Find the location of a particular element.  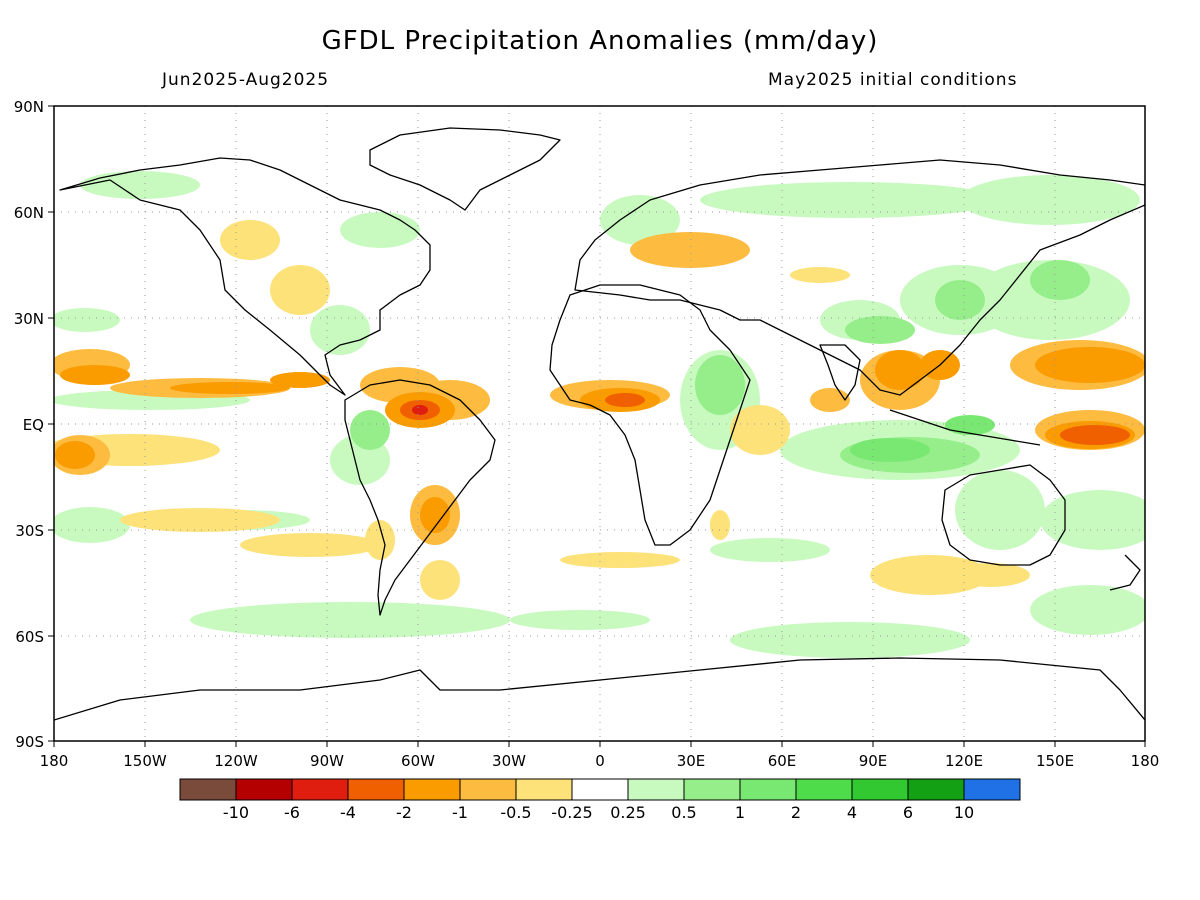

colorbar-label: -4 is located at coordinates (348, 812).